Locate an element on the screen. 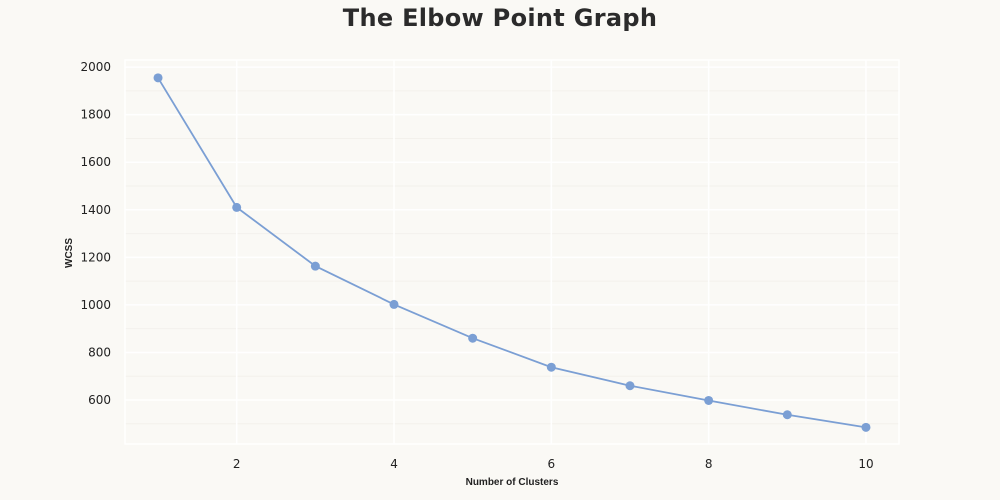 The width and height of the screenshot is (1000, 500). y-tick-label: 600 is located at coordinates (99, 400).